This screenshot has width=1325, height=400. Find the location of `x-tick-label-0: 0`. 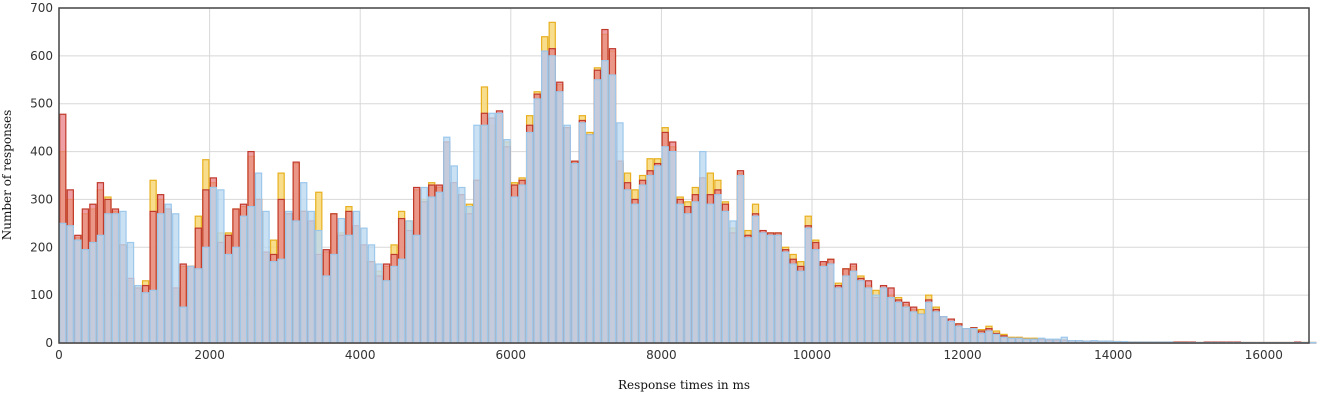

x-tick-label-0: 0 is located at coordinates (59, 355).